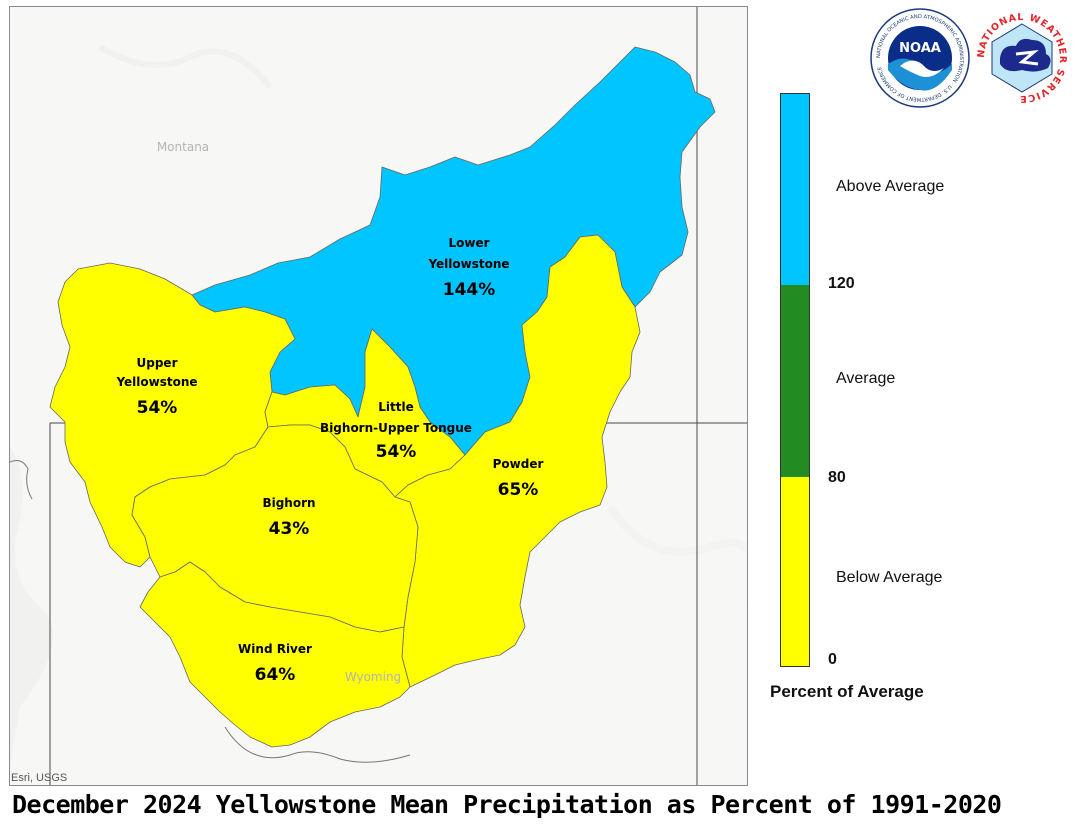 The image size is (1076, 834). I want to click on basin-wind-river, so click(275, 654).